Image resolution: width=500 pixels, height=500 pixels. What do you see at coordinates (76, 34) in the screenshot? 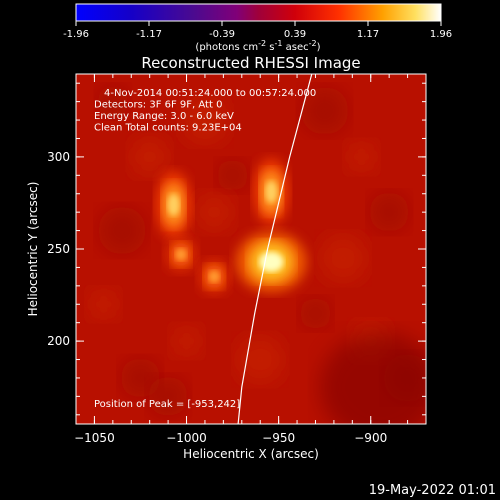
I see `colorbar-tick-label: -1.96` at bounding box center [76, 34].